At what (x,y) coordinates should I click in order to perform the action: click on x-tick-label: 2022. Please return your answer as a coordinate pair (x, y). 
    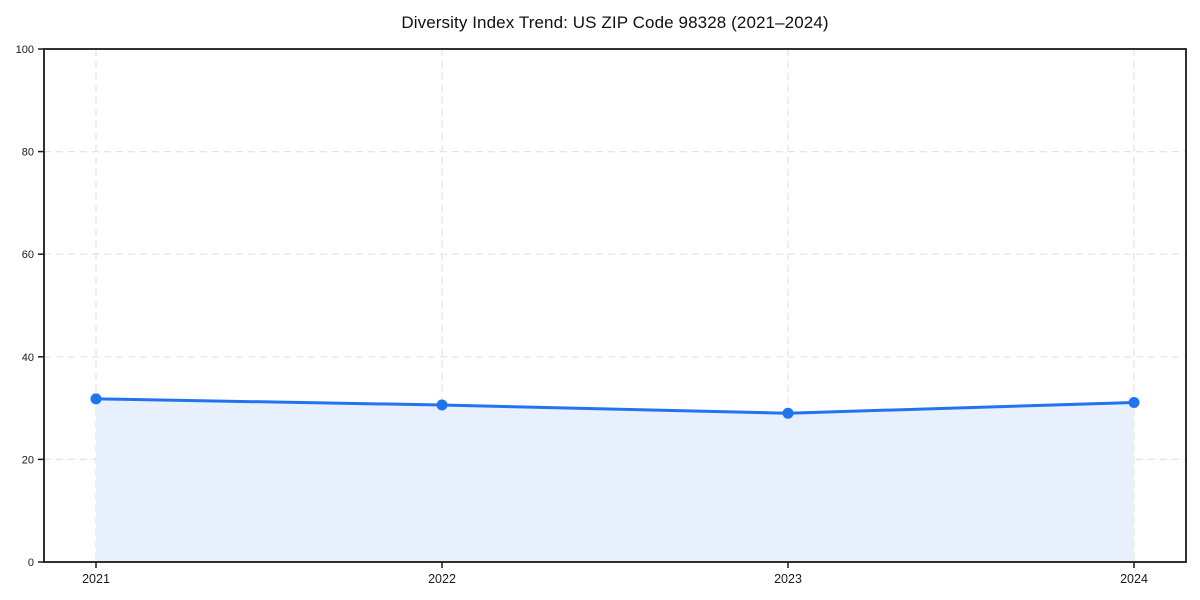
    Looking at the image, I should click on (442, 579).